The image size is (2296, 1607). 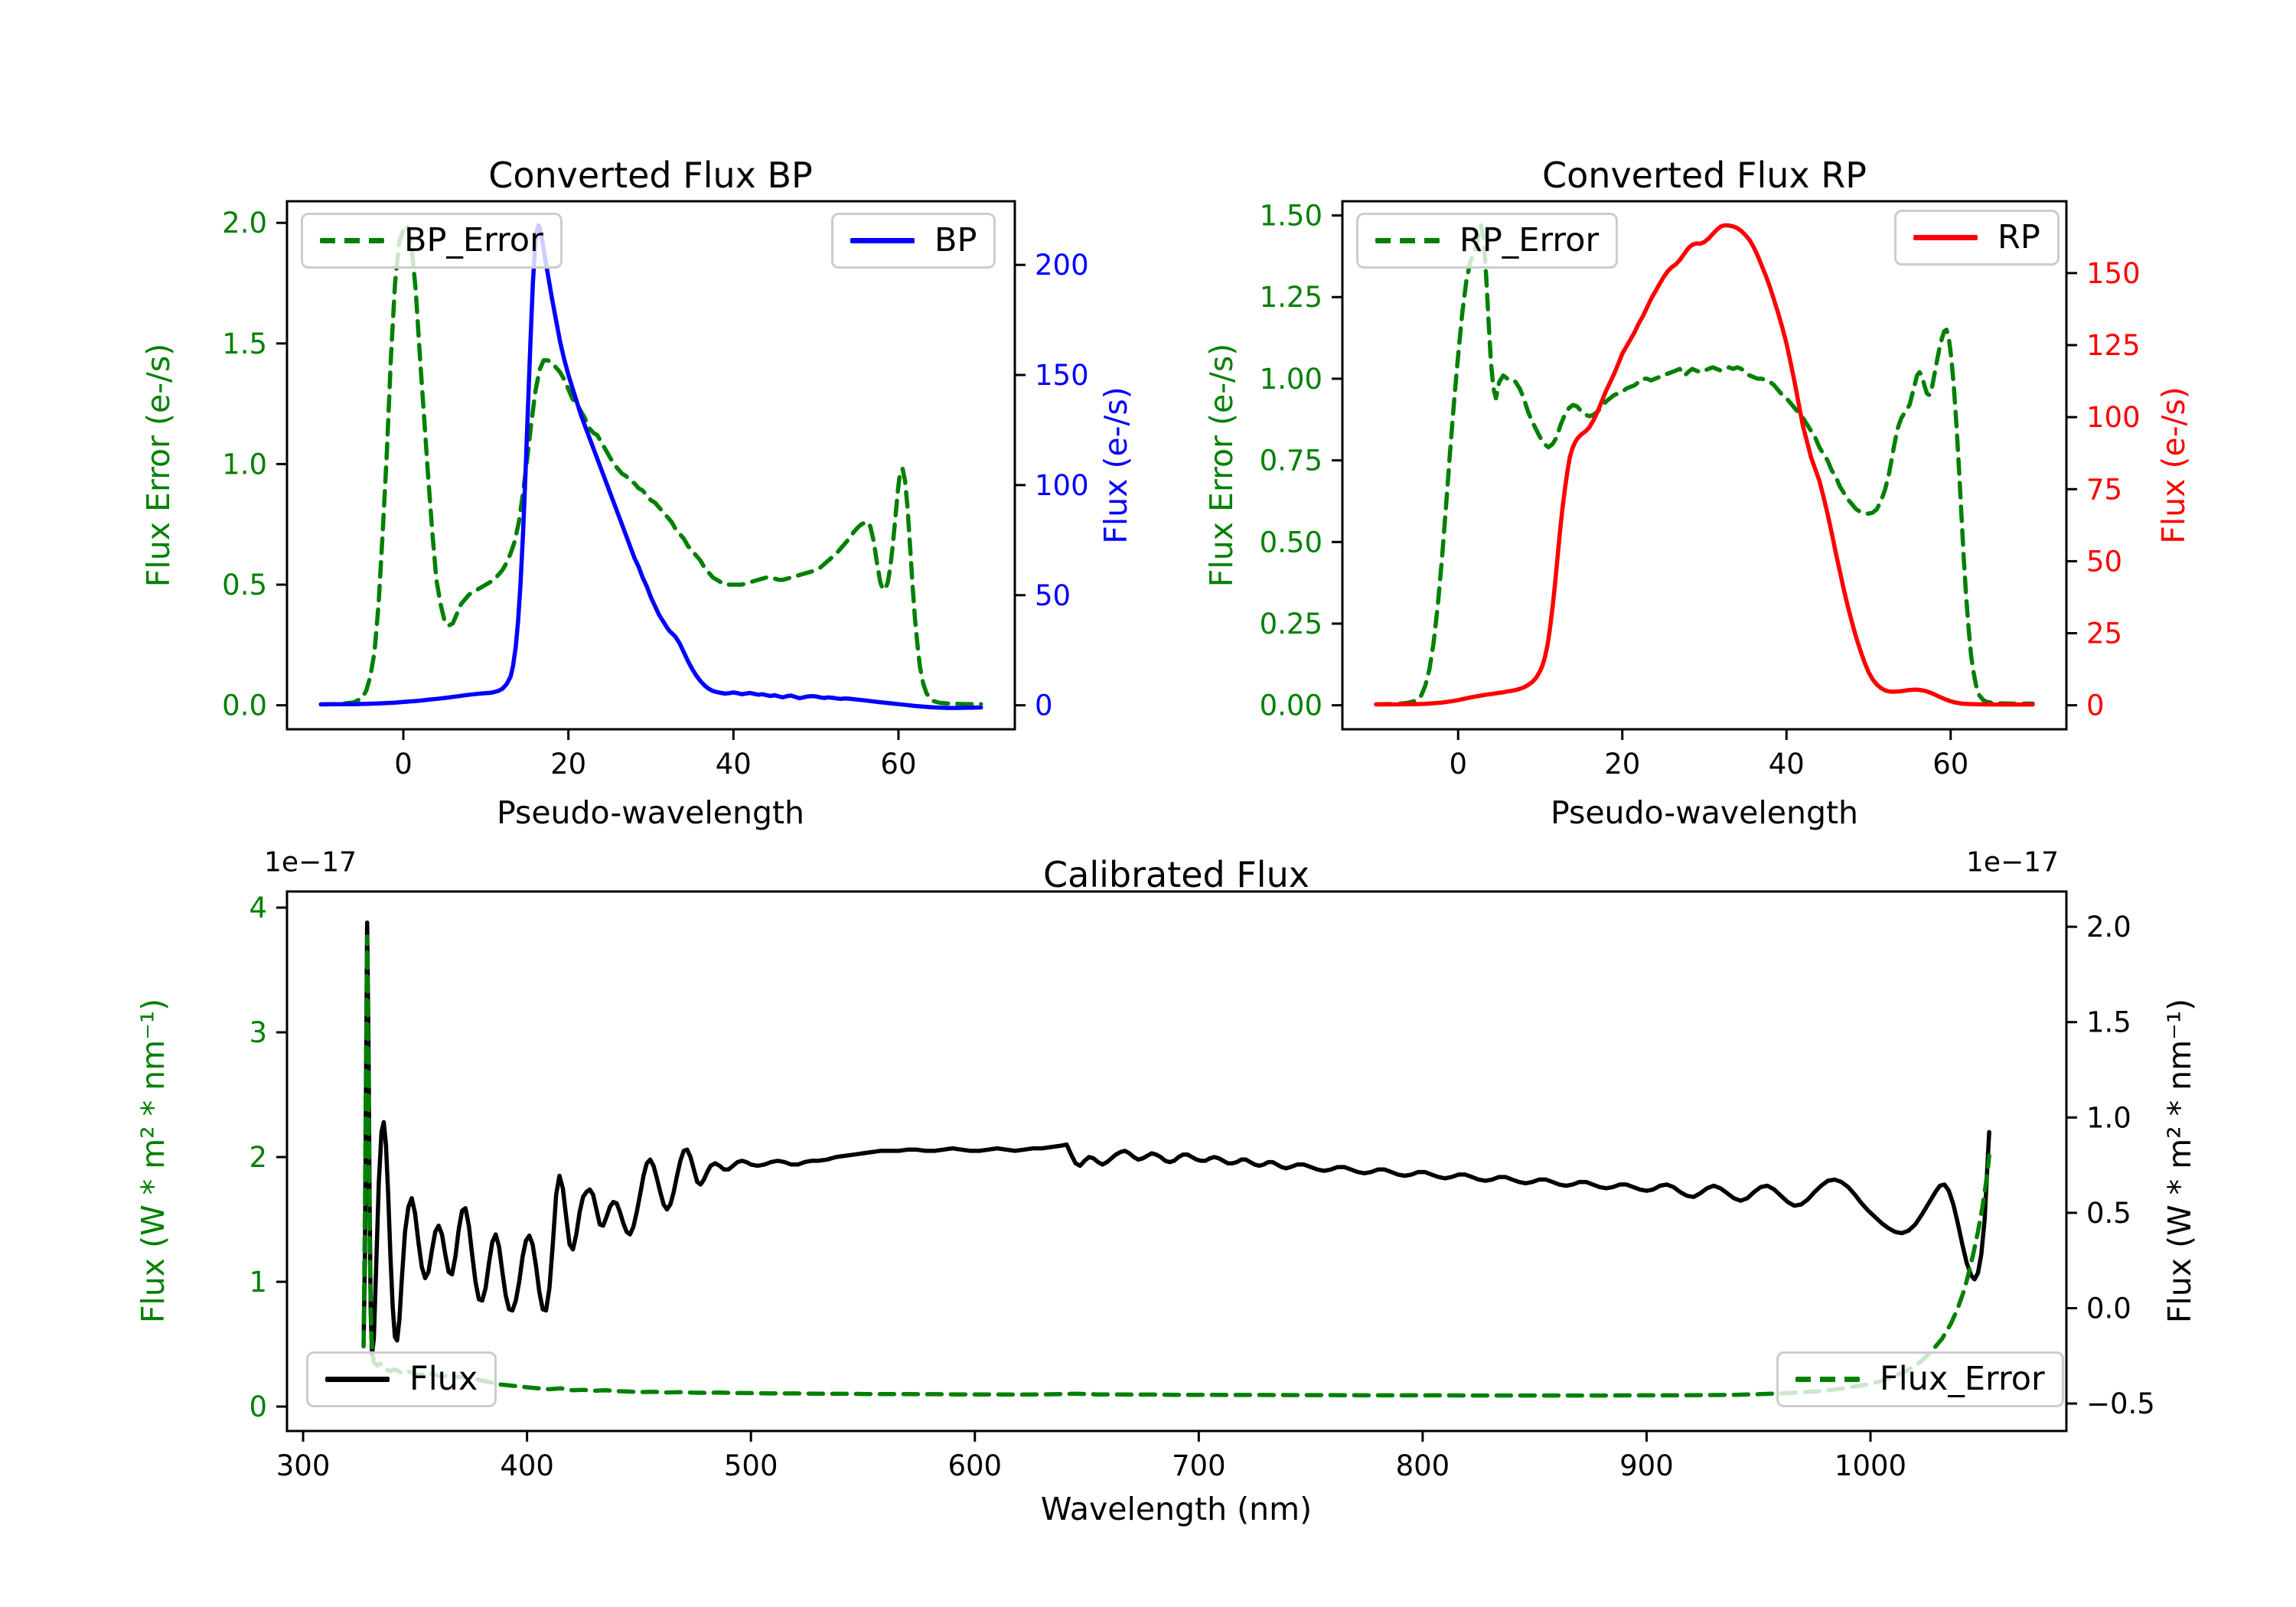 I want to click on bp-y-tick-label-right: 100, so click(x=1062, y=485).